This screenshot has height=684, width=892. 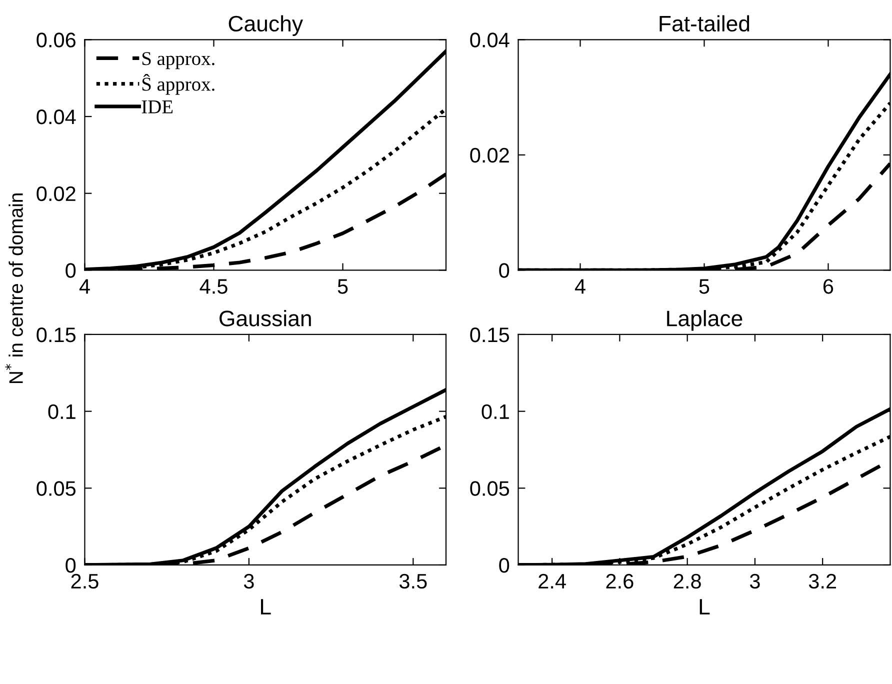 I want to click on x-tick-label: 2.6, so click(x=620, y=581).